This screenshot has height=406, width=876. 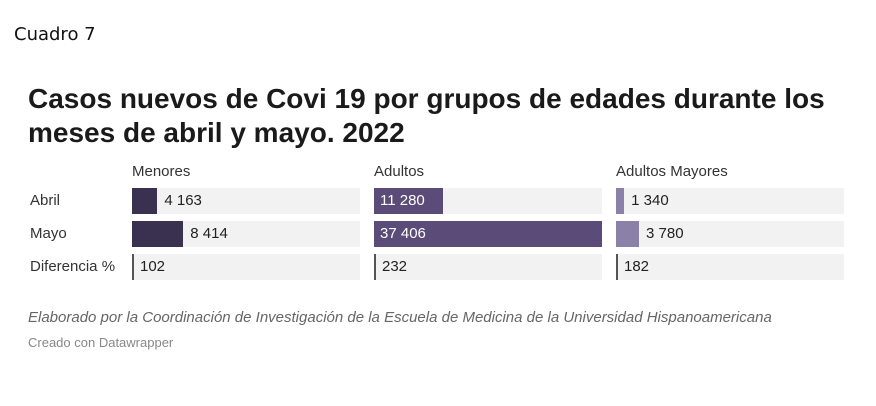 I want to click on bar-cell: 8 414, so click(x=246, y=234).